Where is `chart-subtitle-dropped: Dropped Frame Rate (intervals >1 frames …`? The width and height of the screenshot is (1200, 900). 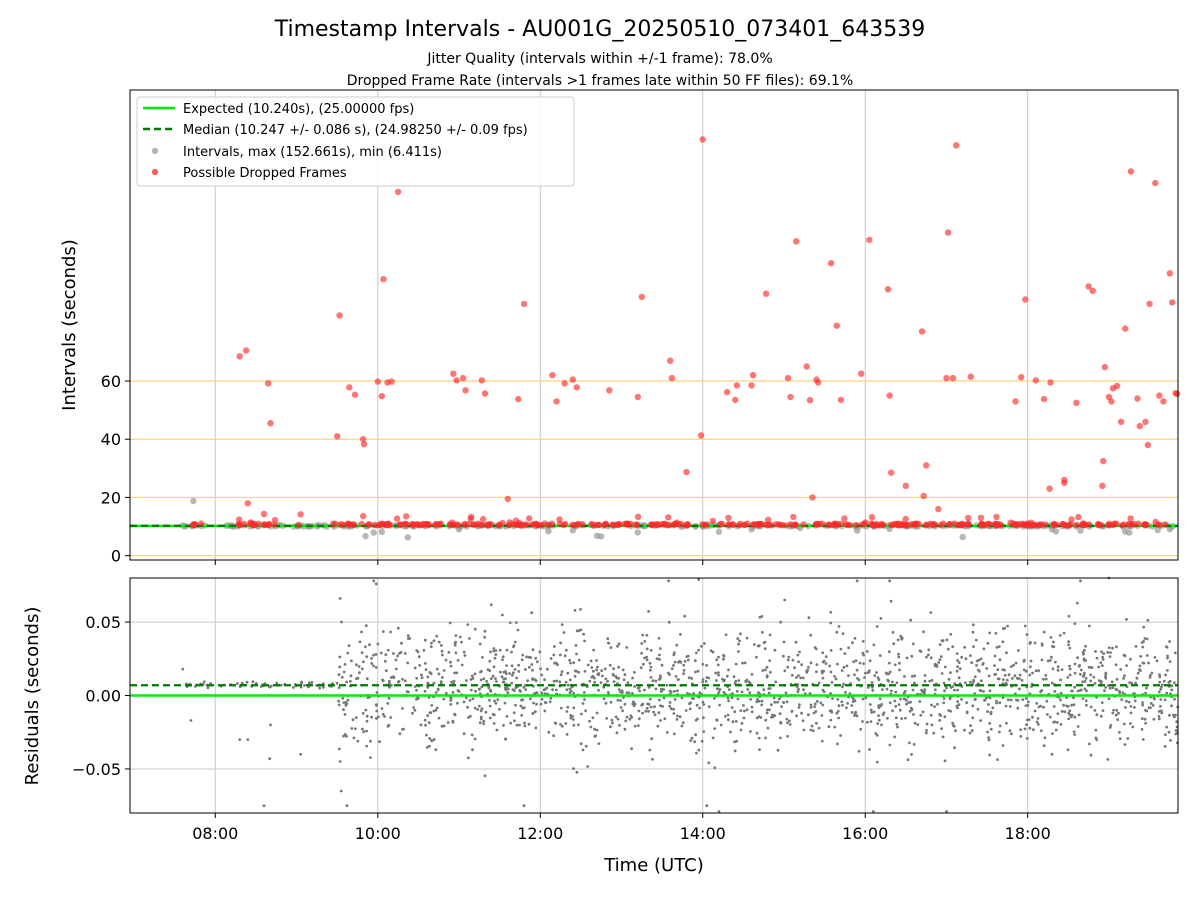
chart-subtitle-dropped: Dropped Frame Rate (intervals >1 frames … is located at coordinates (600, 81).